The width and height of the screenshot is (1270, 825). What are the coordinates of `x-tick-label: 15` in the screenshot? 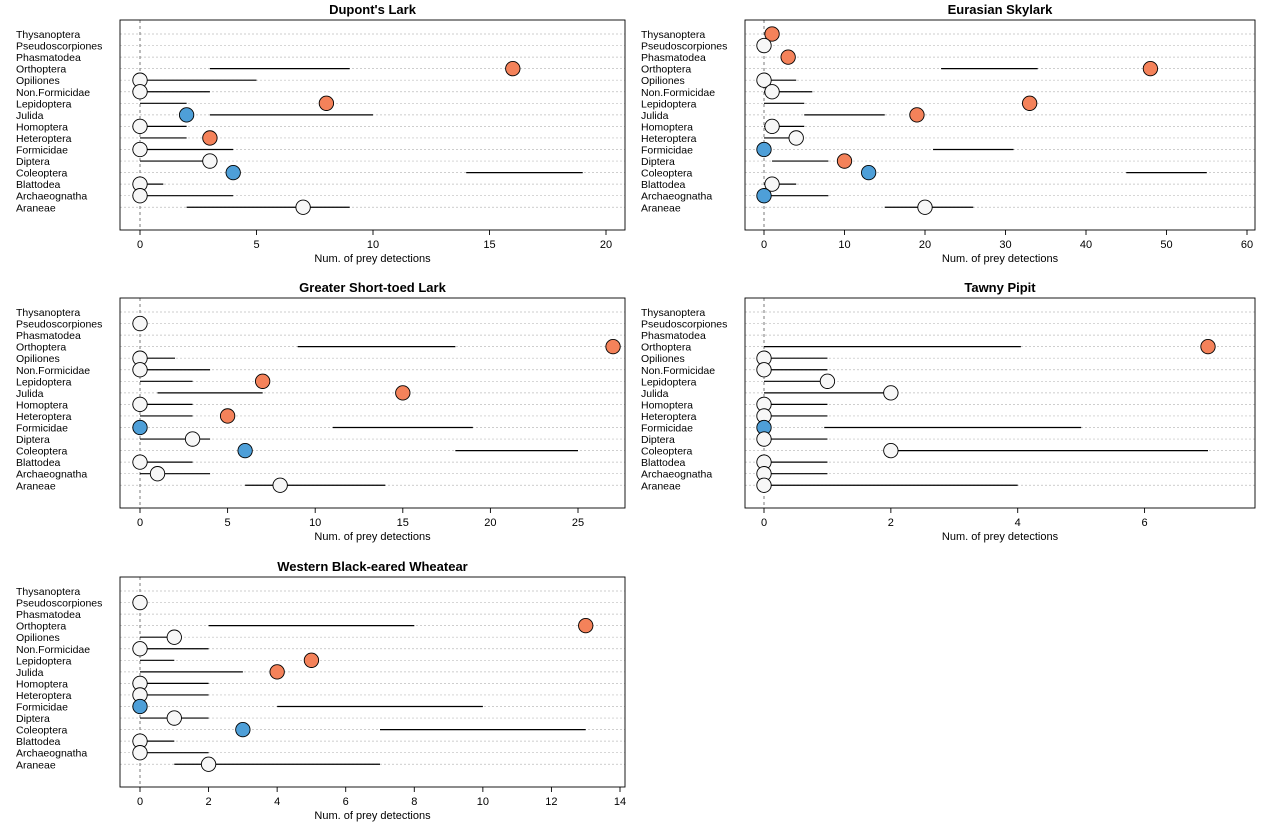 It's located at (403, 523).